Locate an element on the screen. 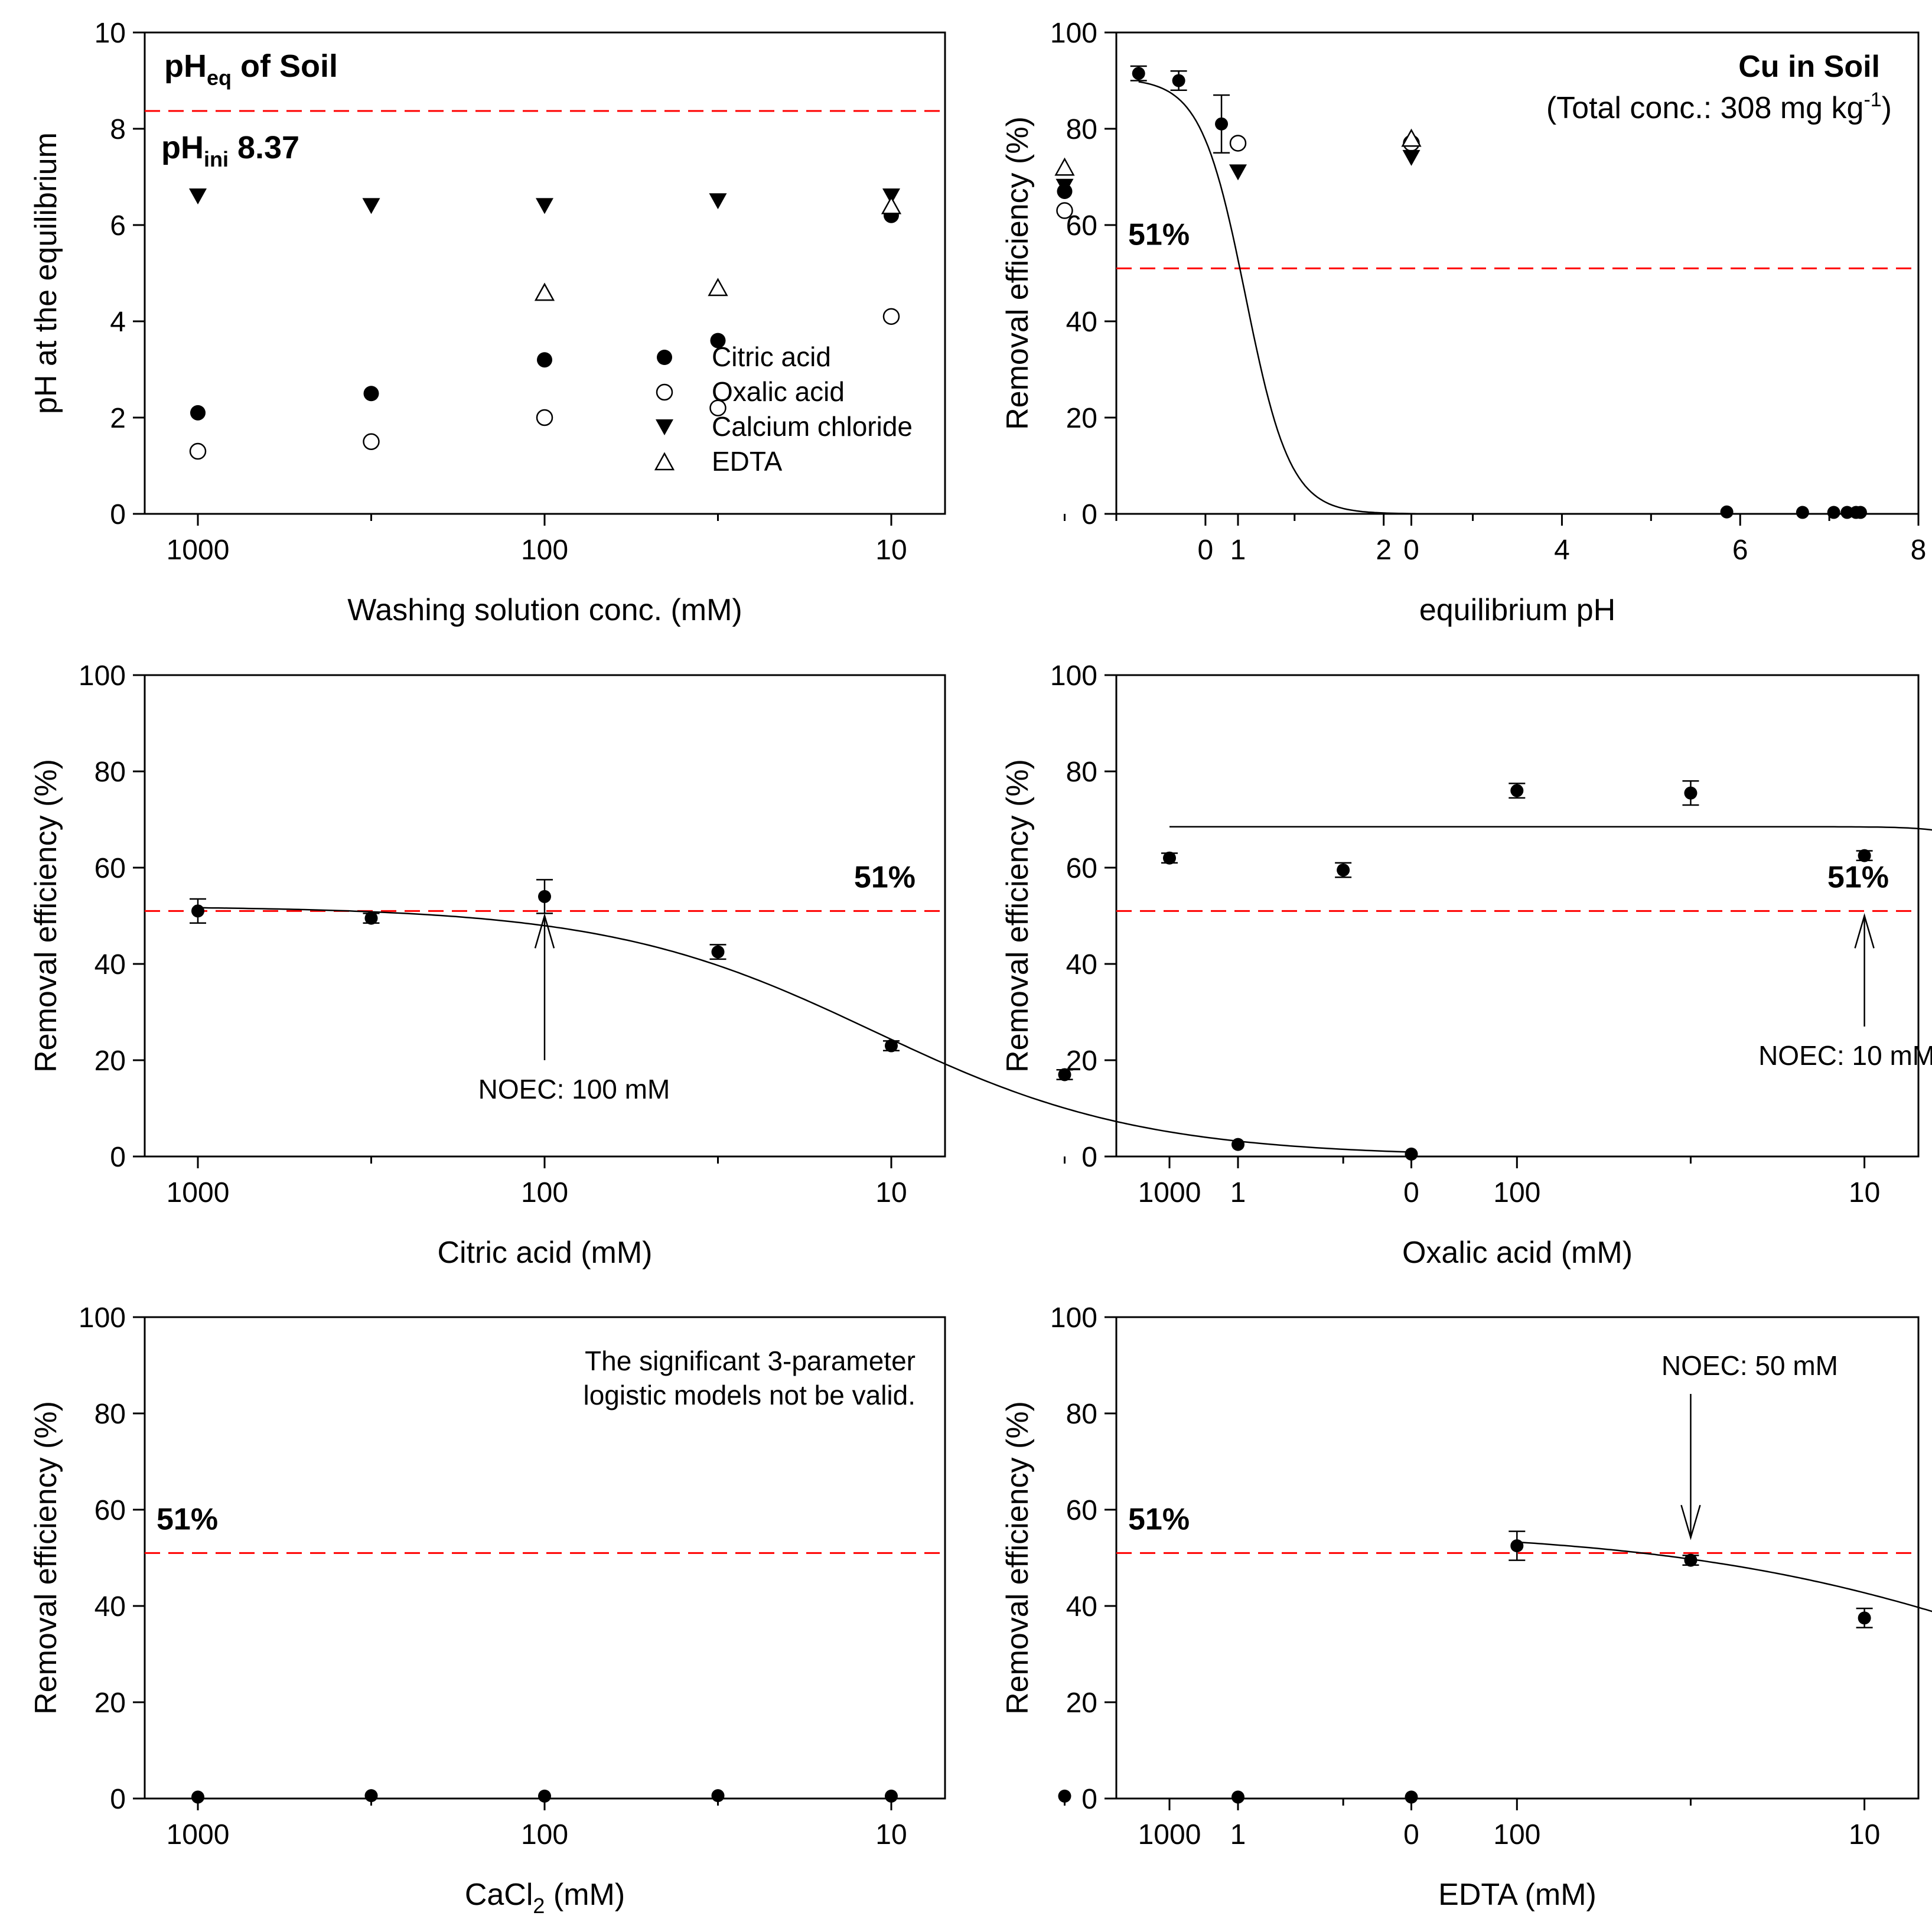  plot-frame is located at coordinates (1518, 916).